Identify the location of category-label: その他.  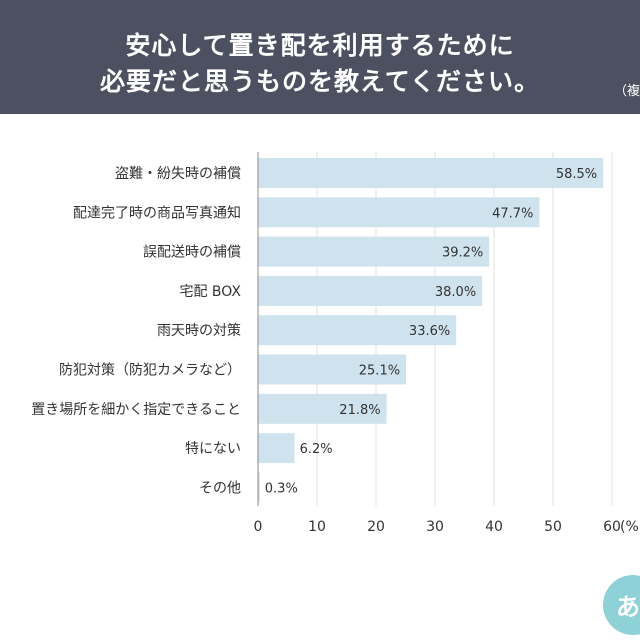
(220, 488).